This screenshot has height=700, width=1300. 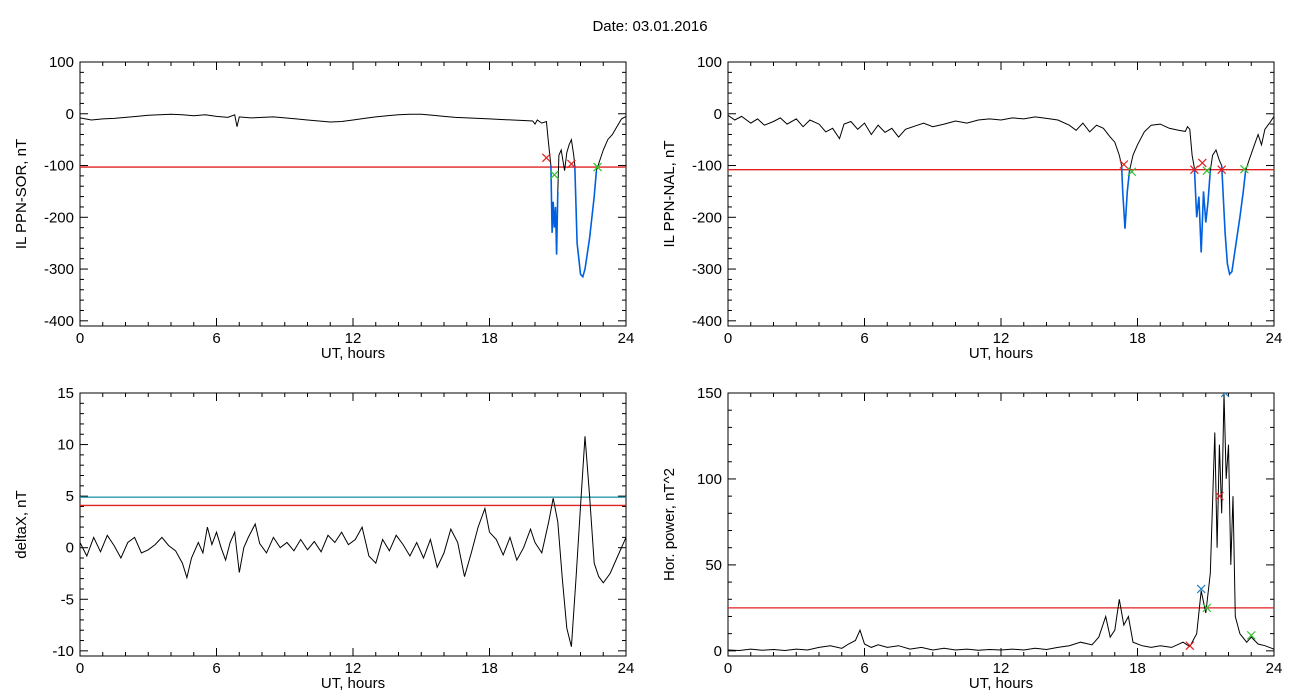 I want to click on y-tick-label: -10, so click(x=63, y=651).